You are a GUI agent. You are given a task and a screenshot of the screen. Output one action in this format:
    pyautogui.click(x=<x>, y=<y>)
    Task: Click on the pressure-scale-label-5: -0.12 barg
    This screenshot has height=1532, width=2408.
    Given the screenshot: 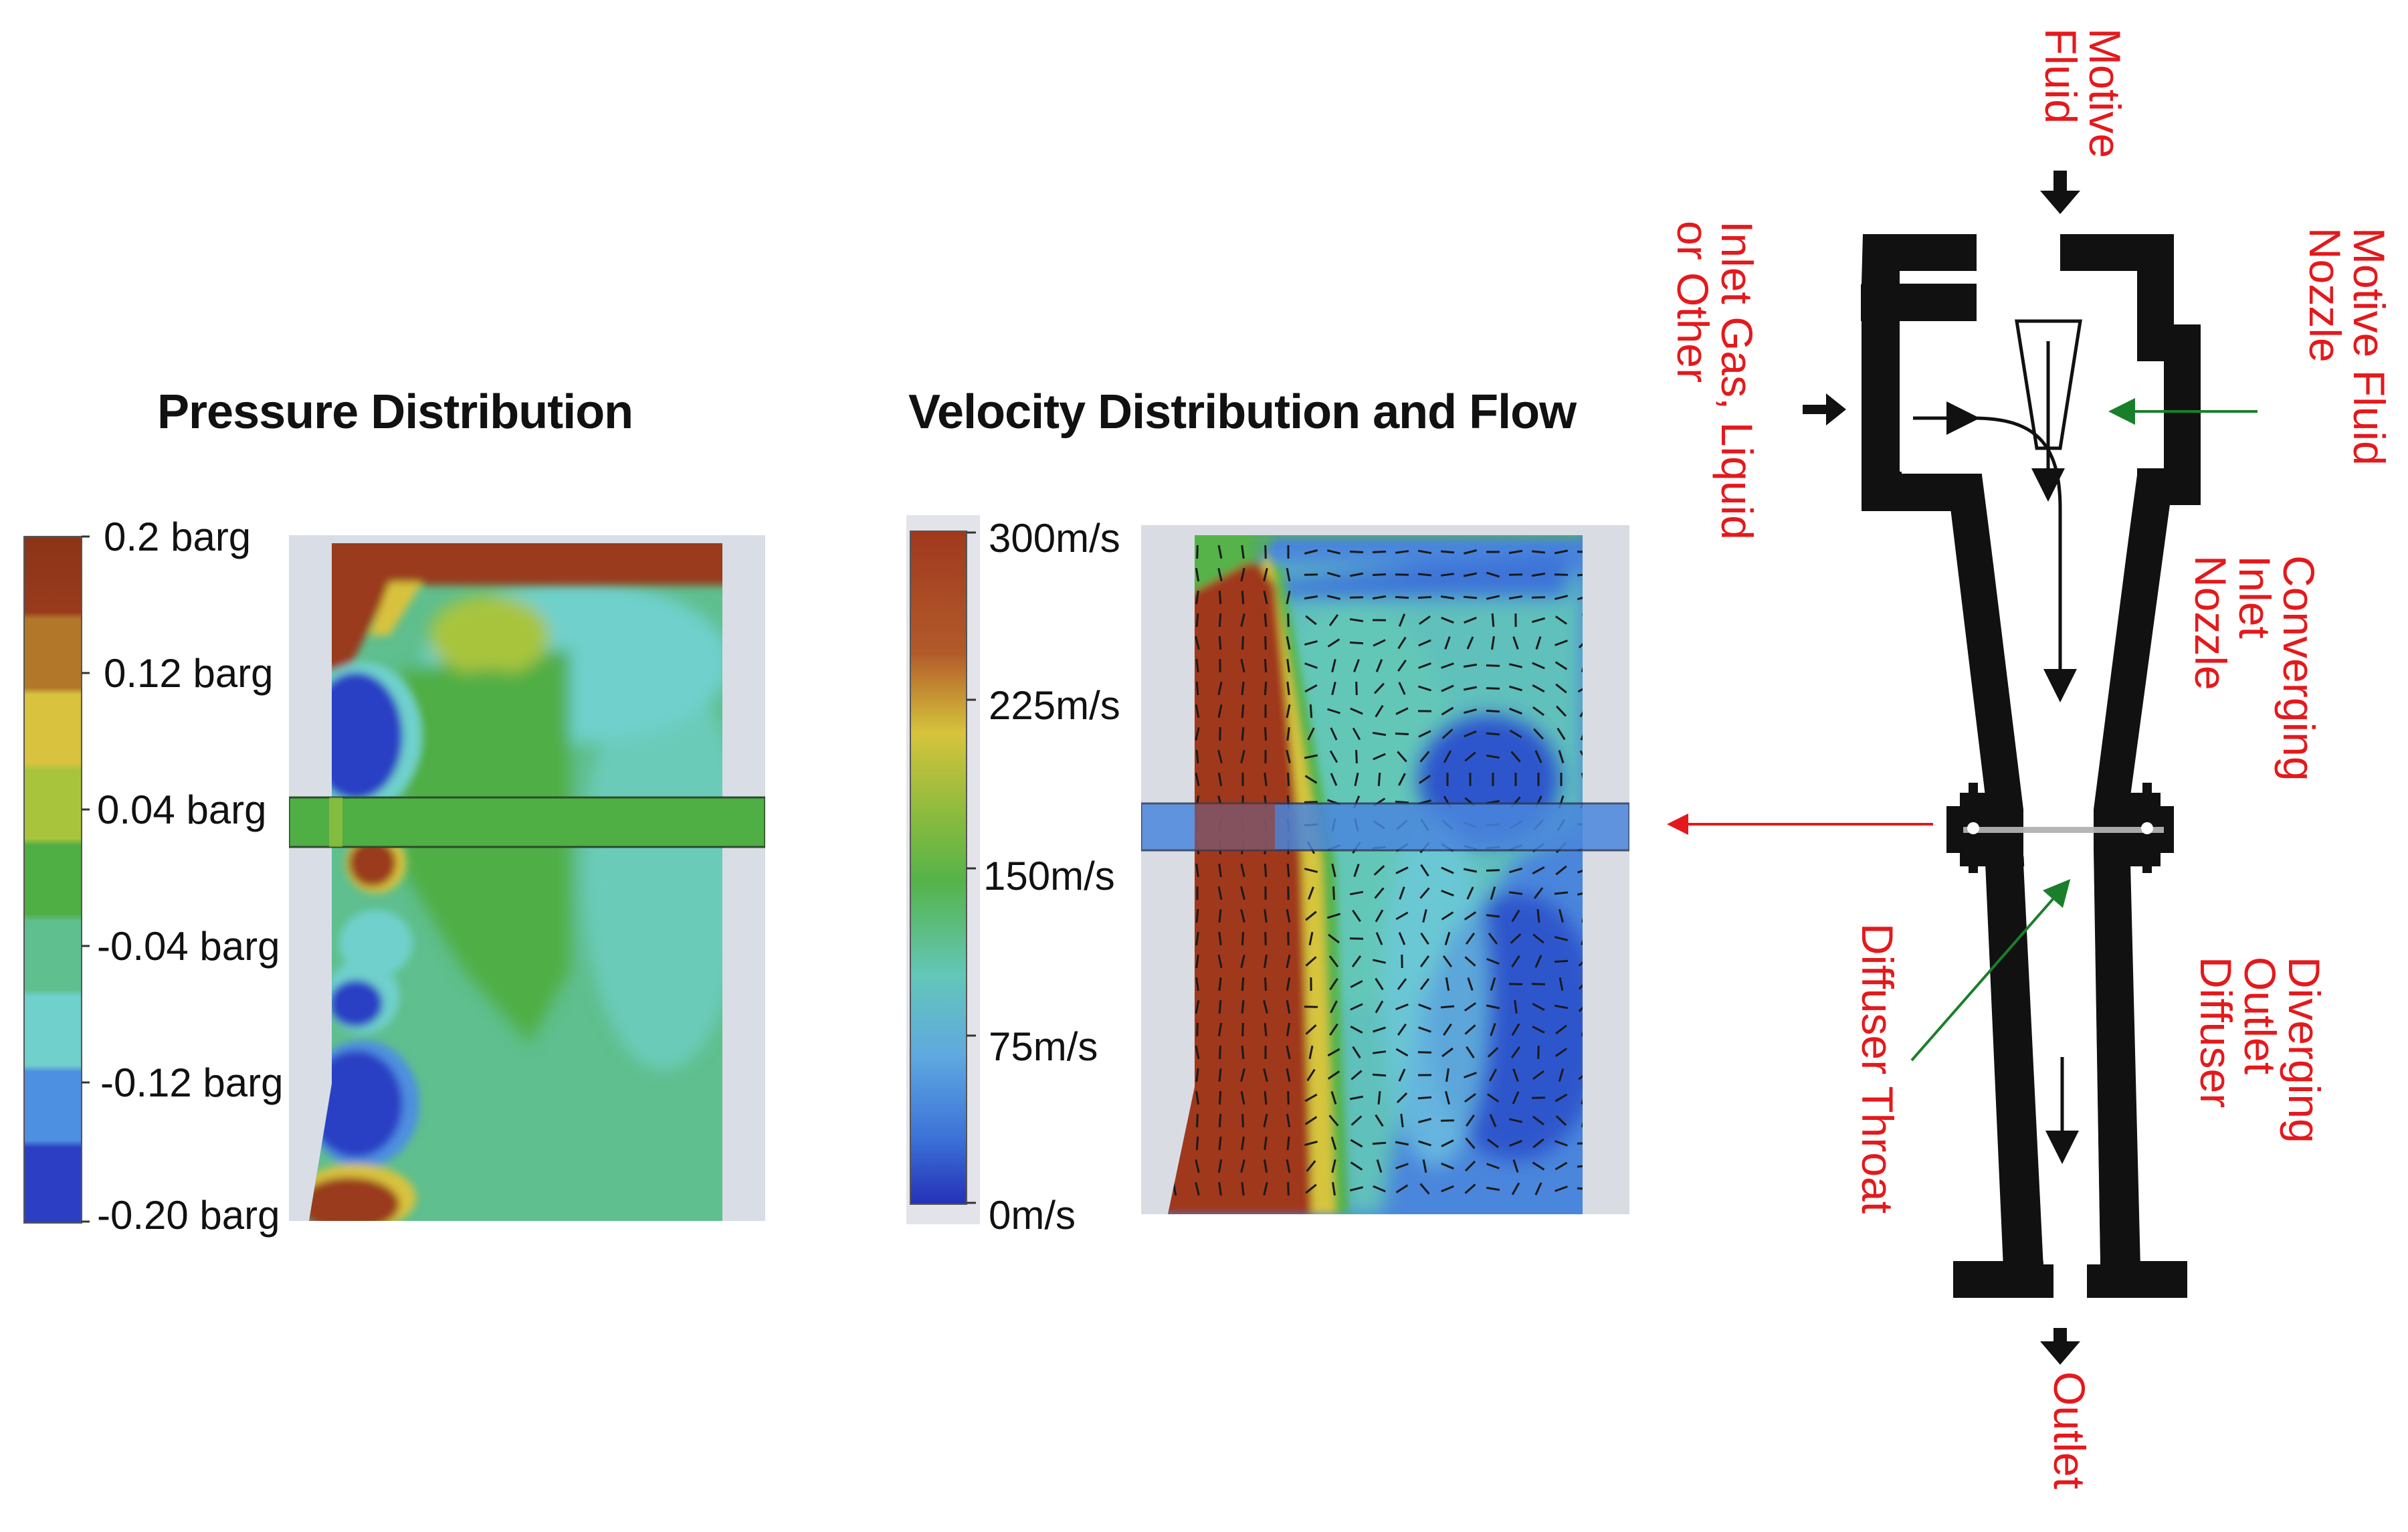 What is the action you would take?
    pyautogui.click(x=192, y=1082)
    